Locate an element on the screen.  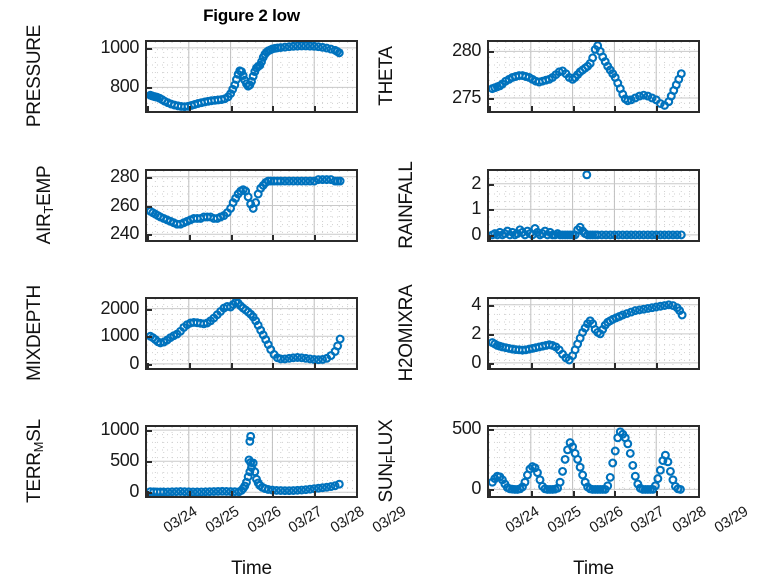
y-axis-label-text: PRESSURE is located at coordinates (34, 75).